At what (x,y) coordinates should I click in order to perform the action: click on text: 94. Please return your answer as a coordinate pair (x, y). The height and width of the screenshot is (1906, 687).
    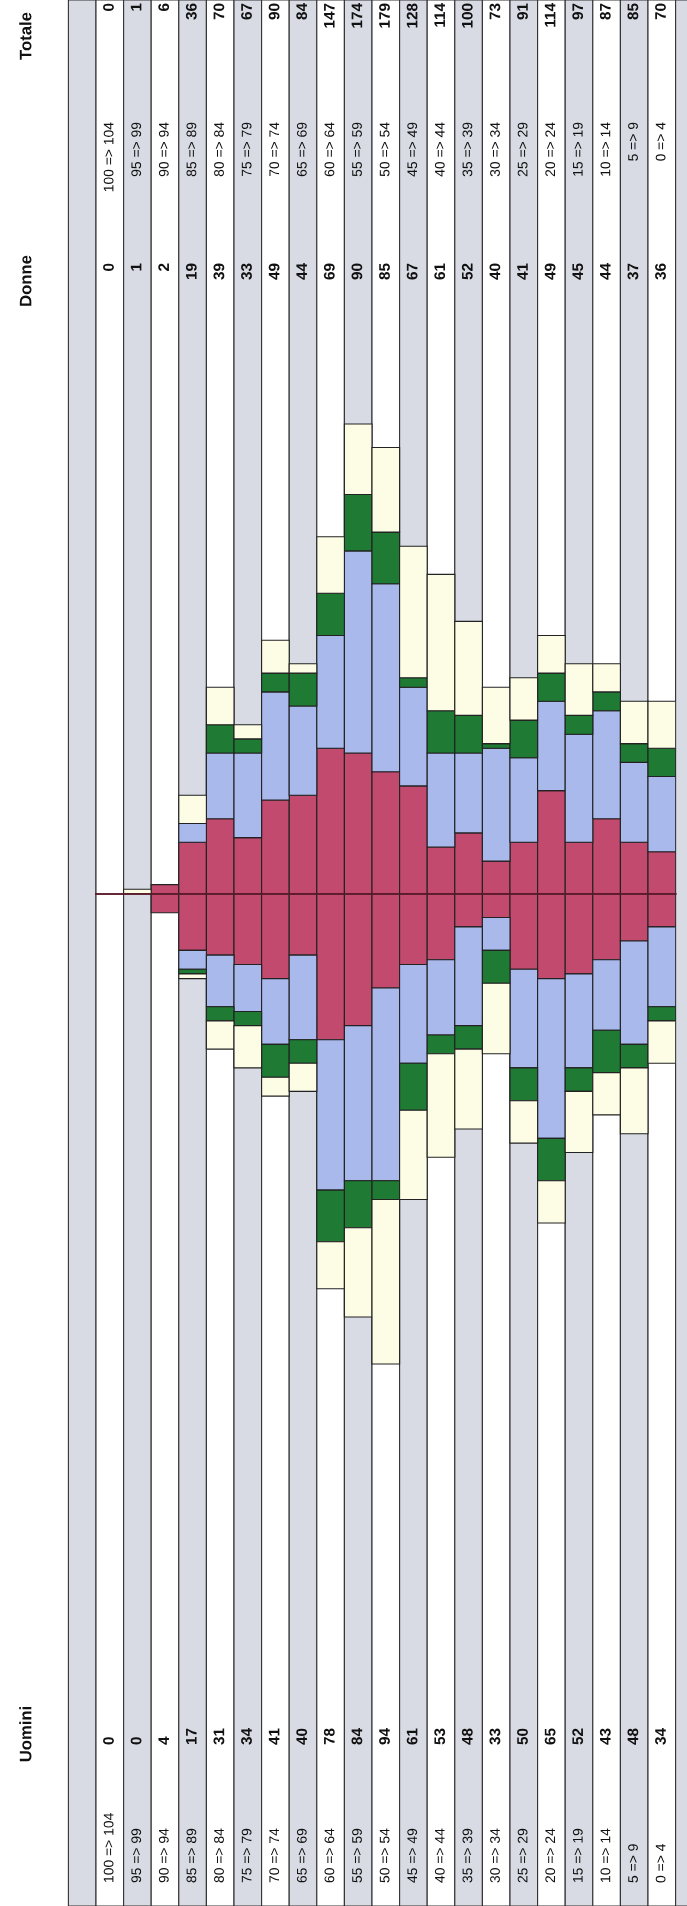
    Looking at the image, I should click on (384, 1736).